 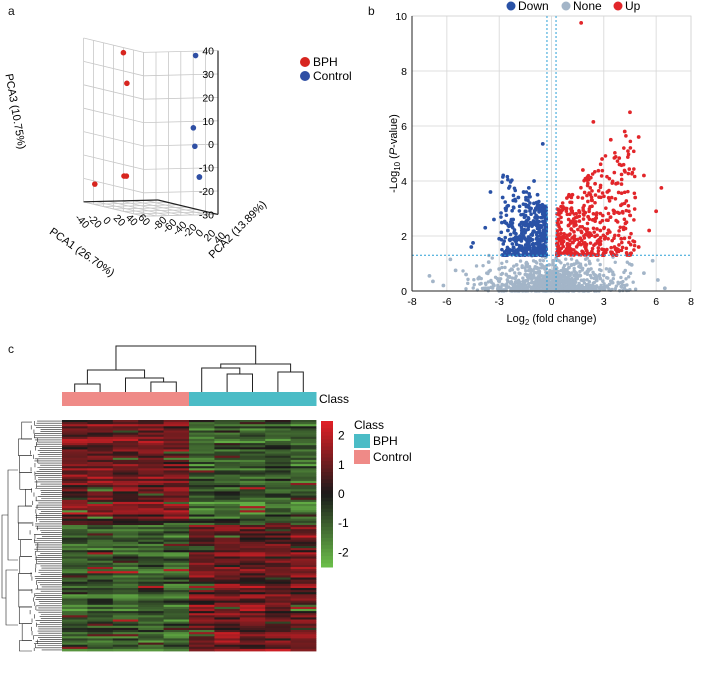 I want to click on pca-legend-label-control: Control, so click(x=332, y=76).